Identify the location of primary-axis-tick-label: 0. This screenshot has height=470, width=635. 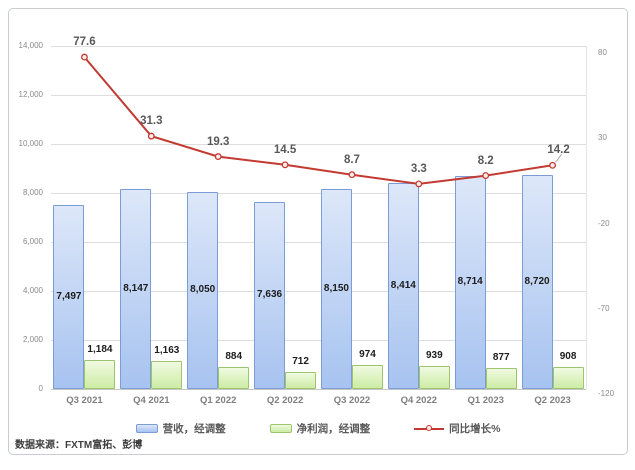
(40, 388).